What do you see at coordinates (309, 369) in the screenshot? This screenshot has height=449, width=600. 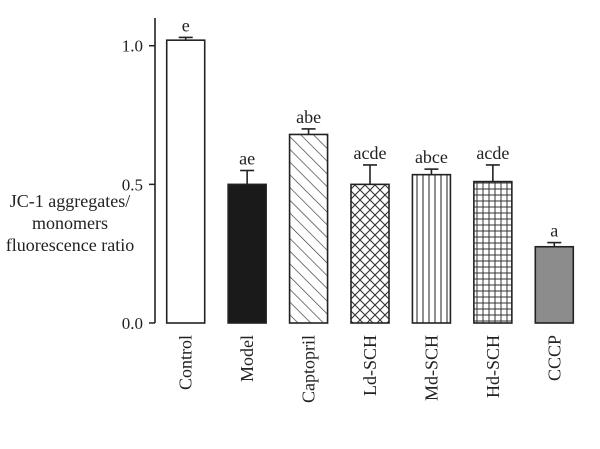 I see `x-category-label: Captopril` at bounding box center [309, 369].